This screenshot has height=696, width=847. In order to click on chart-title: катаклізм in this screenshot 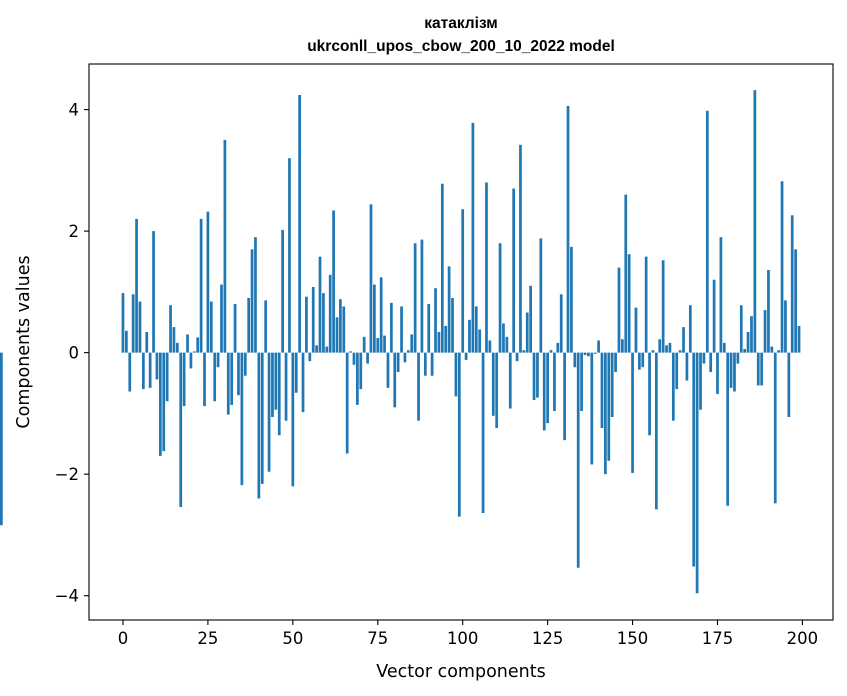, I will do `click(460, 23)`.